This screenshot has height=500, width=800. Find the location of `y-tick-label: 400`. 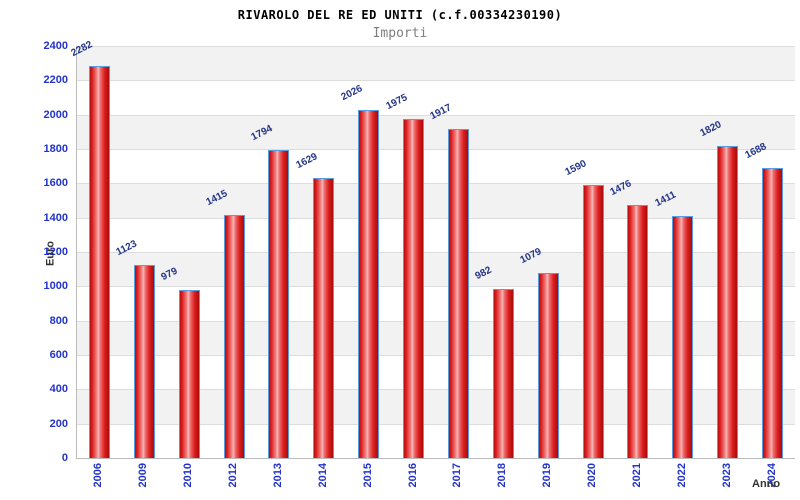

y-tick-label: 400 is located at coordinates (58, 389).